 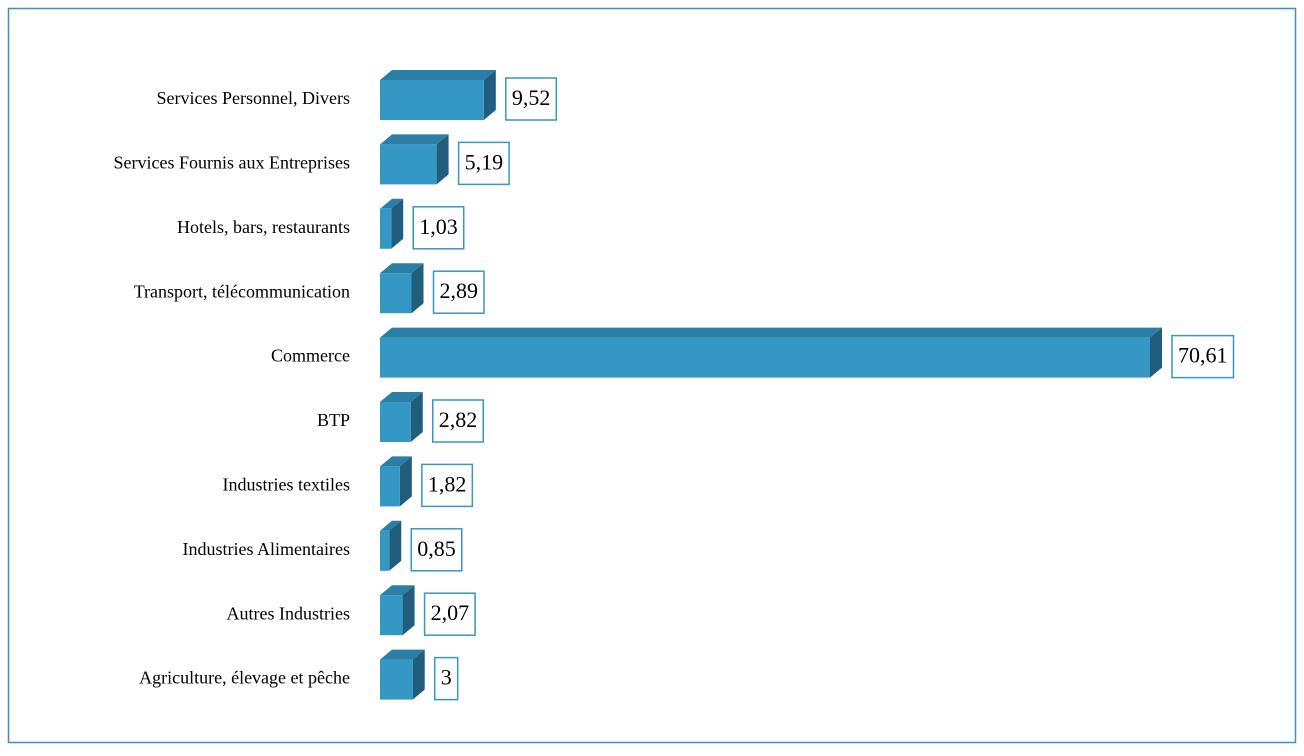 I want to click on value-label: 2,82, so click(x=458, y=419).